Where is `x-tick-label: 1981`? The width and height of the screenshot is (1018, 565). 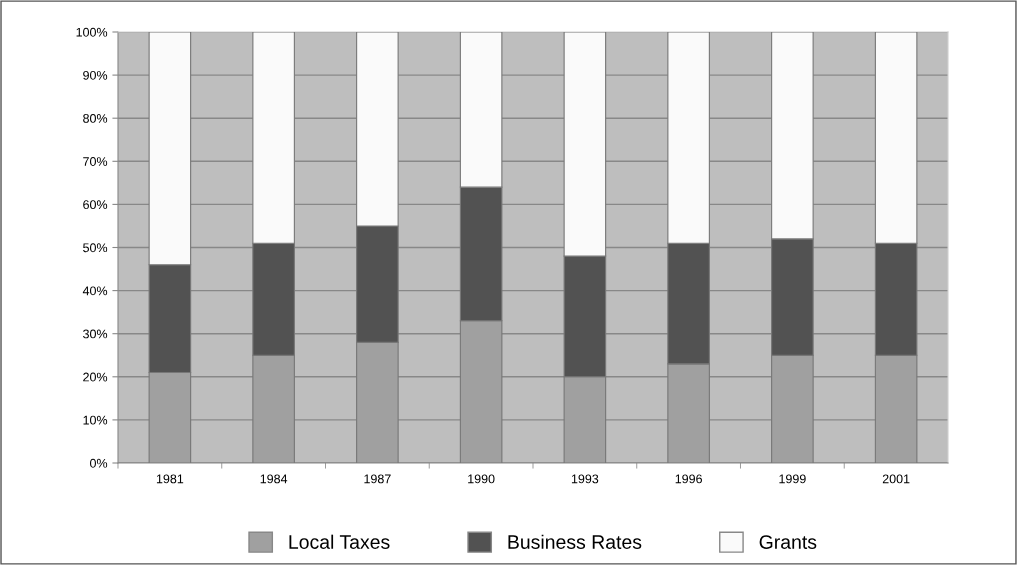
x-tick-label: 1981 is located at coordinates (170, 479).